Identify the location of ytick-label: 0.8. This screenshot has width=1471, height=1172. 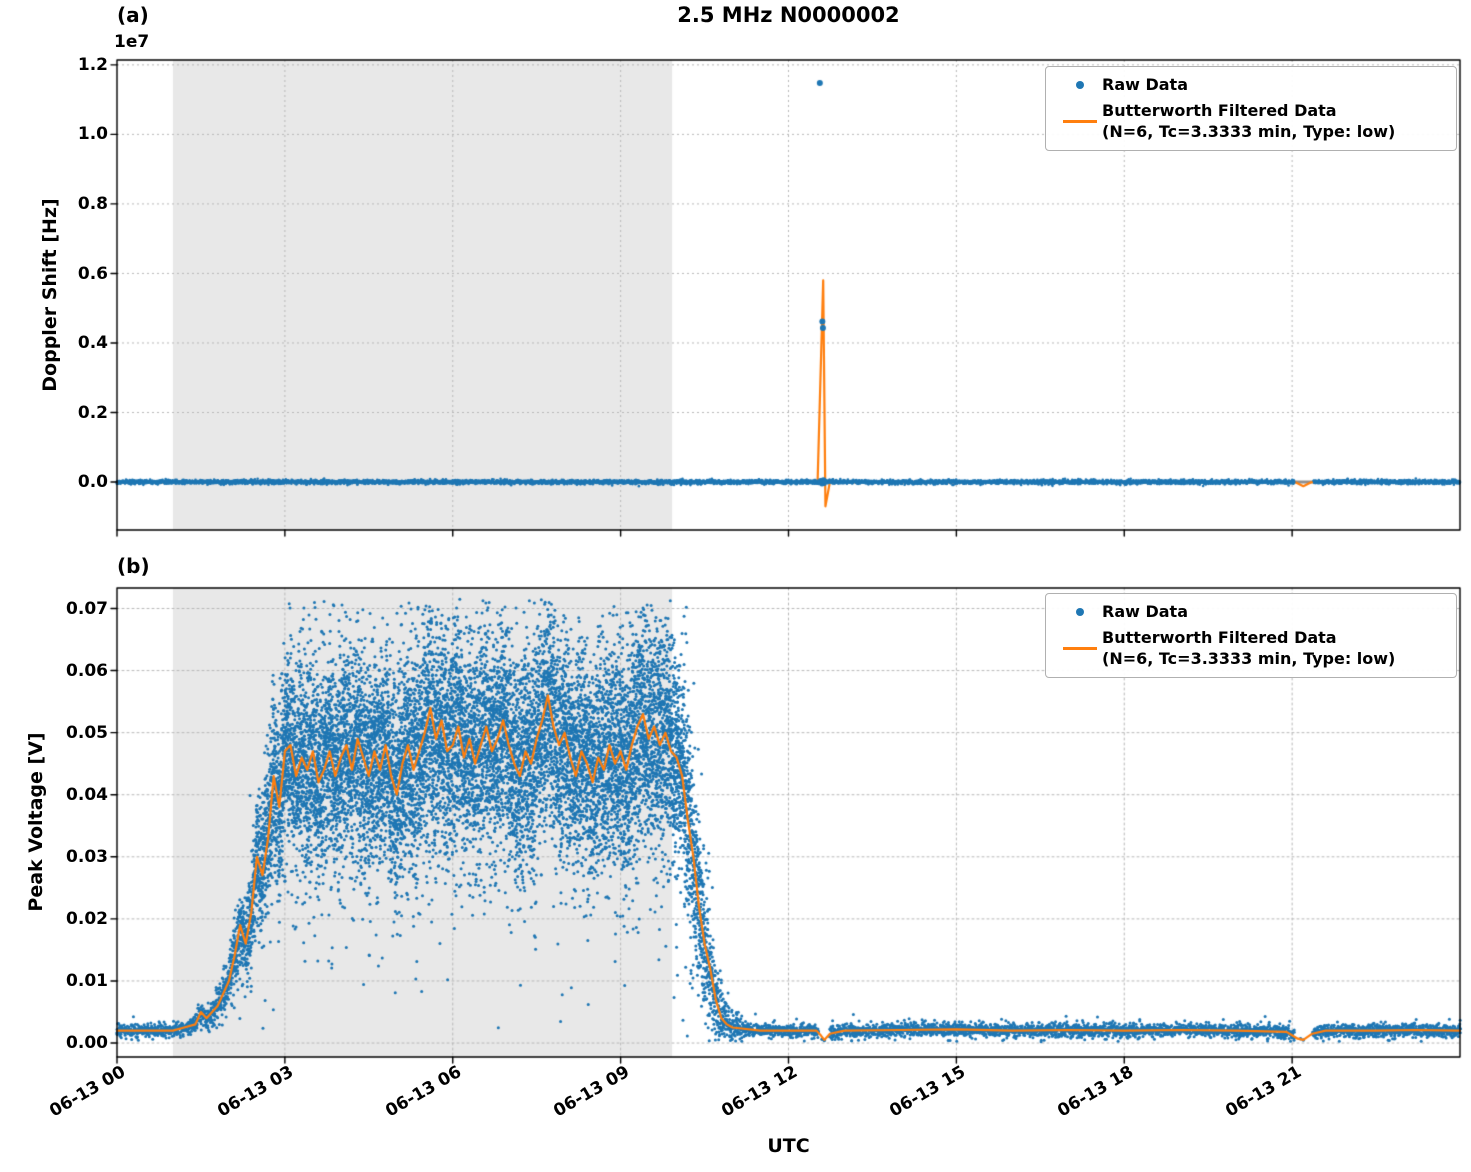
(92, 204).